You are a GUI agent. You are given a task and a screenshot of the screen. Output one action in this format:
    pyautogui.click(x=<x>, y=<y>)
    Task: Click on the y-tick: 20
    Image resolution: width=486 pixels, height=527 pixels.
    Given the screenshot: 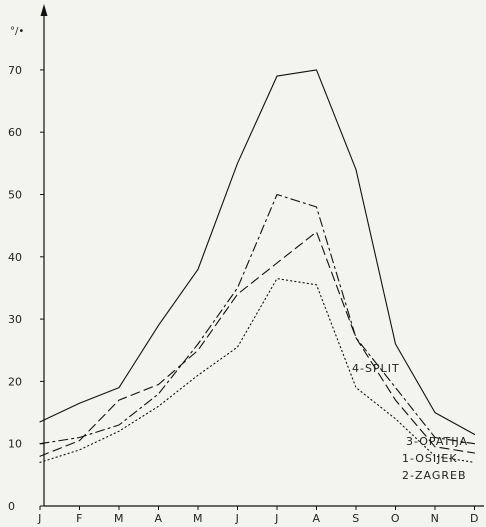 What is the action you would take?
    pyautogui.click(x=26, y=381)
    